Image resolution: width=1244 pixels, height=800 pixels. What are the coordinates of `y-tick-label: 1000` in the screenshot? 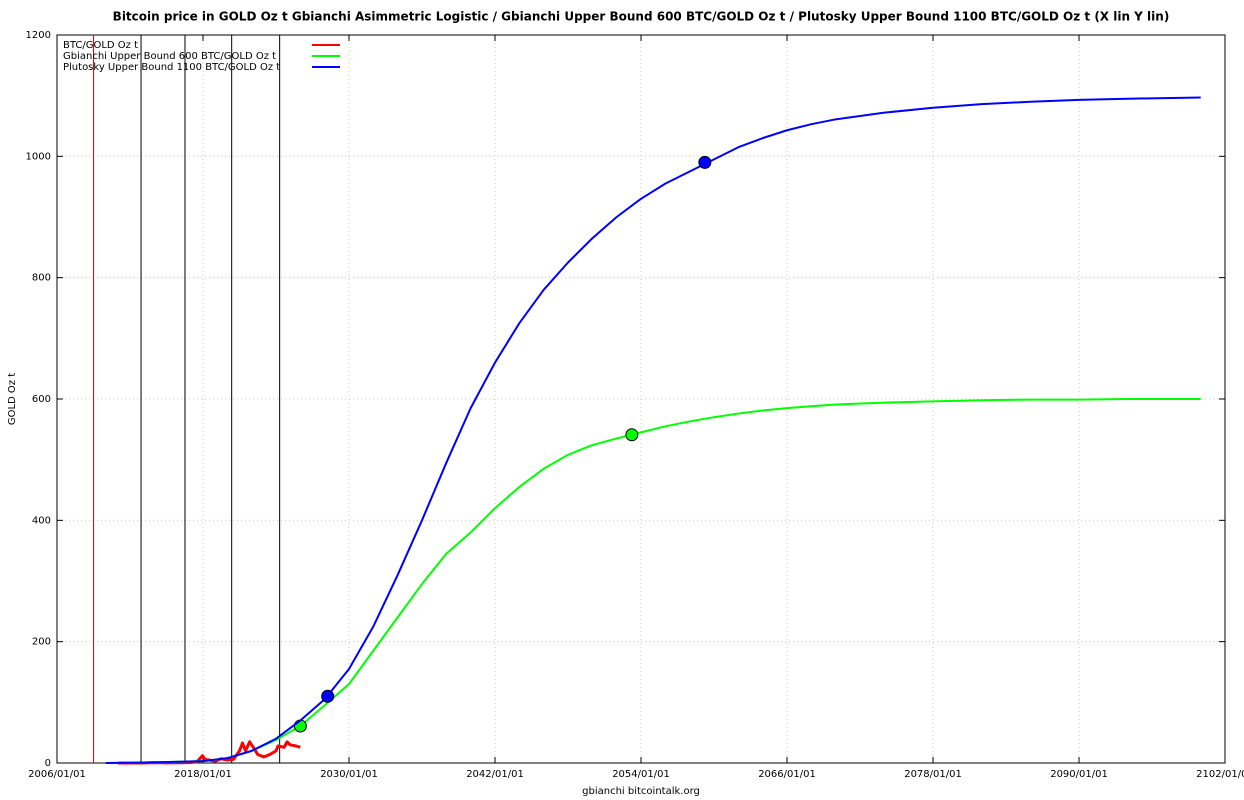 It's located at (38, 156).